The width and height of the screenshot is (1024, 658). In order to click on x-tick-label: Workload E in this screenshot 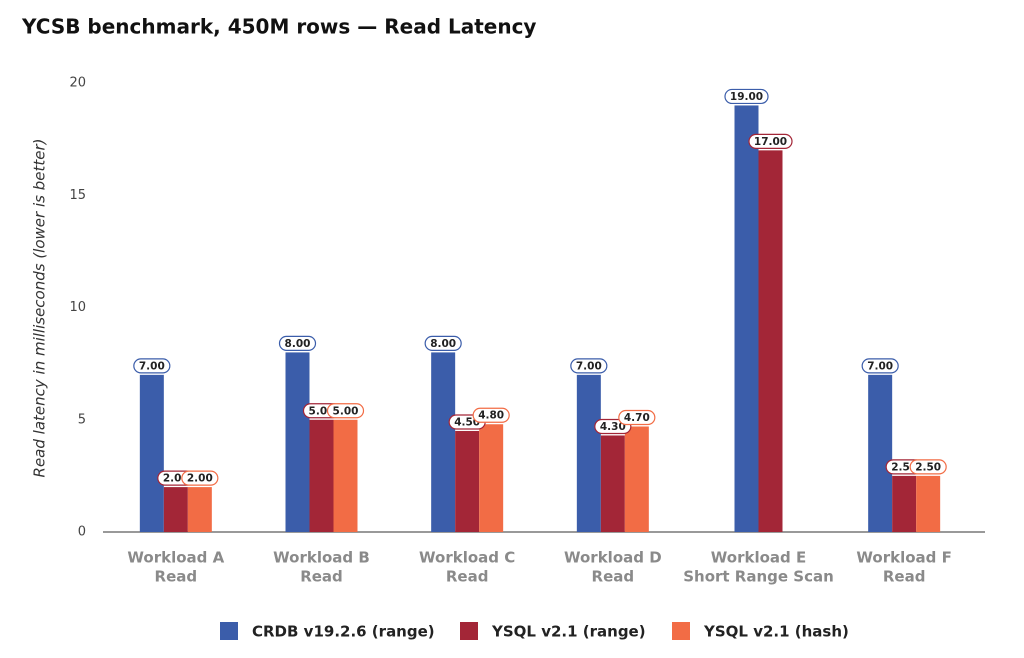, I will do `click(758, 558)`.